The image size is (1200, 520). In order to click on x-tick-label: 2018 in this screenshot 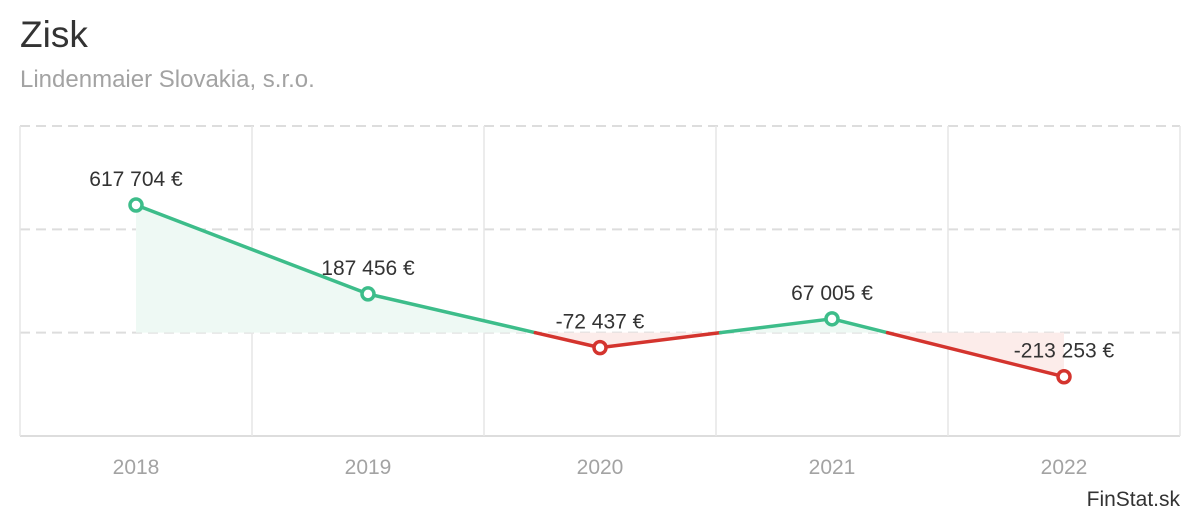, I will do `click(136, 467)`.